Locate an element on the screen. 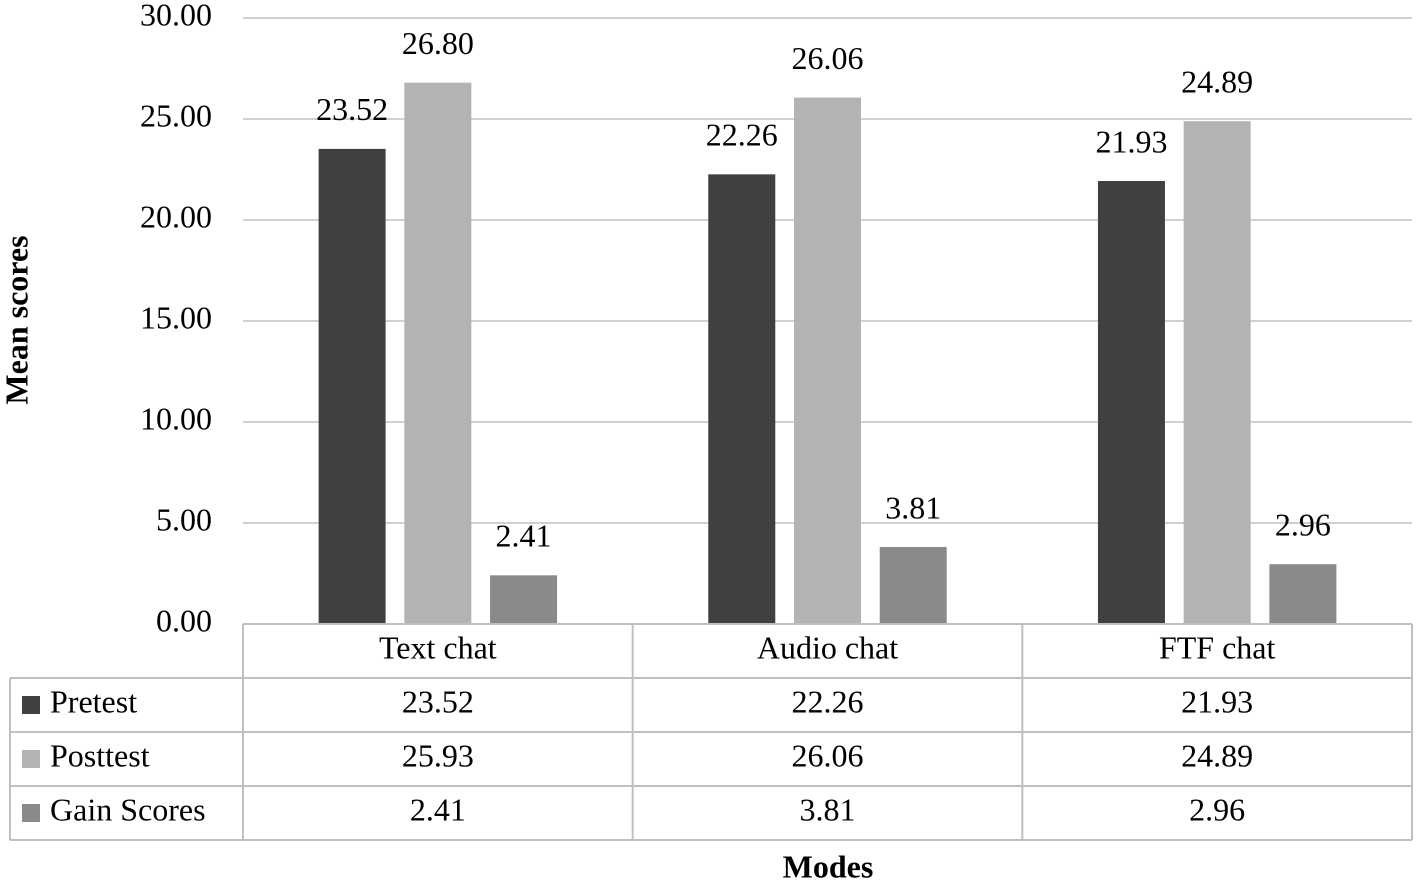  table-cell: 22.26 is located at coordinates (828, 701).